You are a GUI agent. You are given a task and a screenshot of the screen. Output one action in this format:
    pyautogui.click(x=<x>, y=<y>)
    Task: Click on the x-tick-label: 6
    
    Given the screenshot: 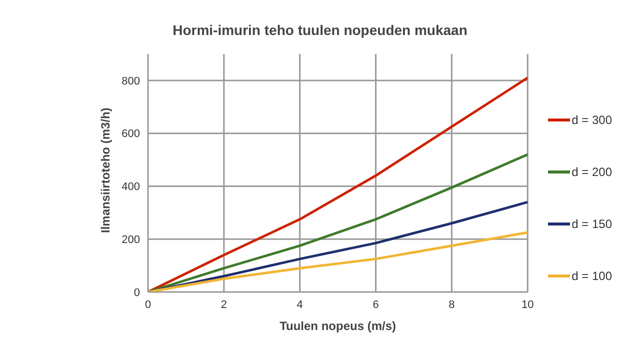 What is the action you would take?
    pyautogui.click(x=375, y=304)
    